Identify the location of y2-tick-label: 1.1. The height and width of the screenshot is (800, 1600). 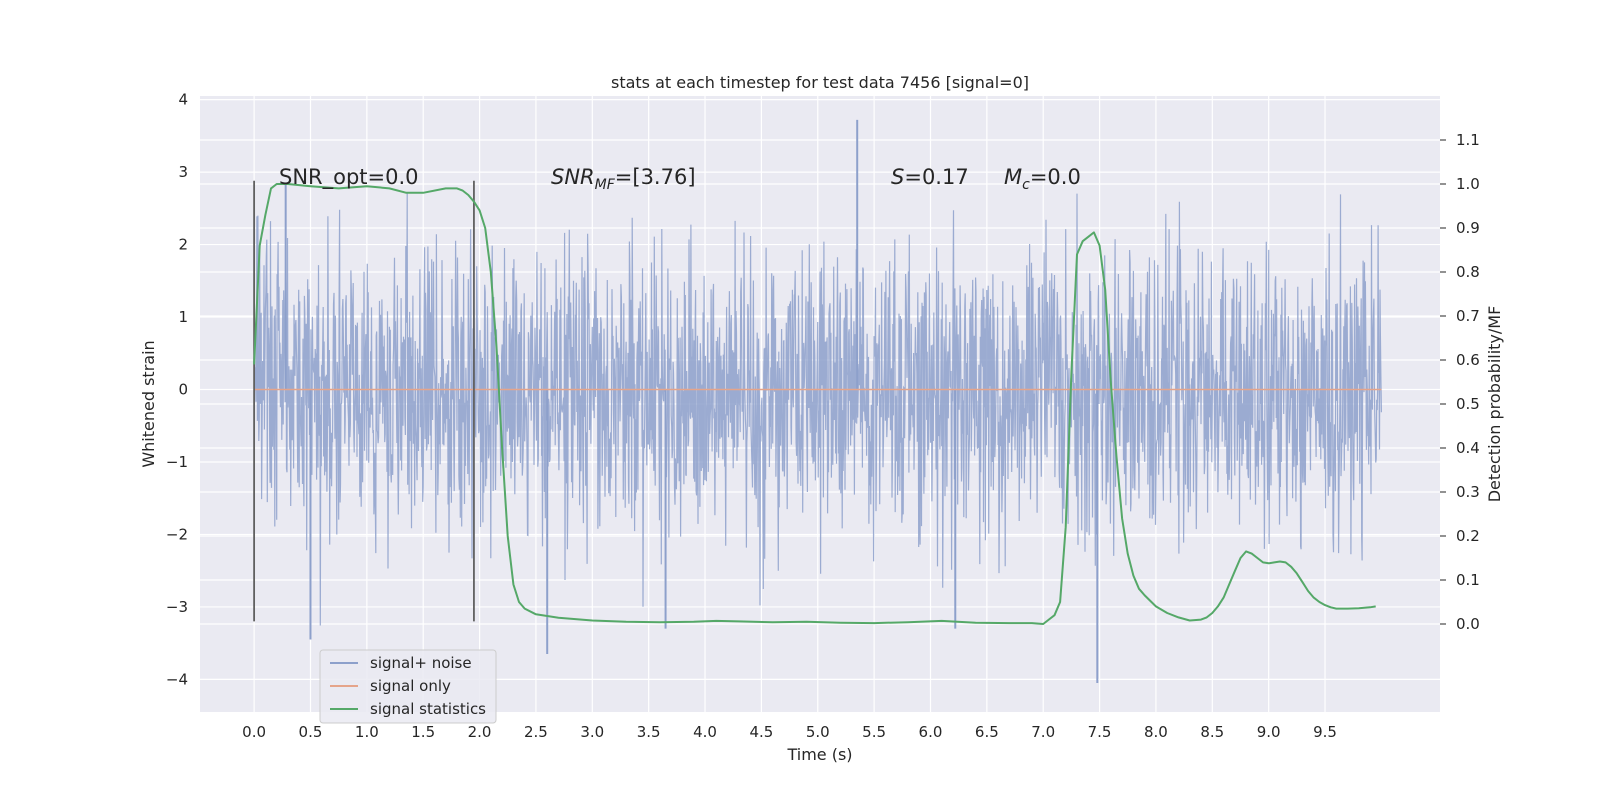
(1468, 140).